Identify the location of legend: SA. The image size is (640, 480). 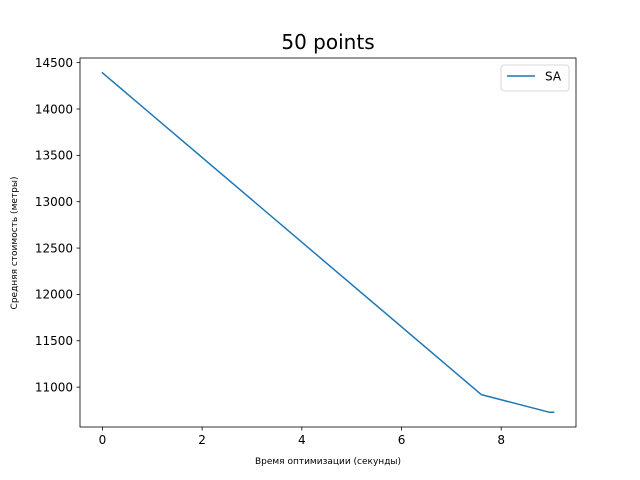
(535, 78).